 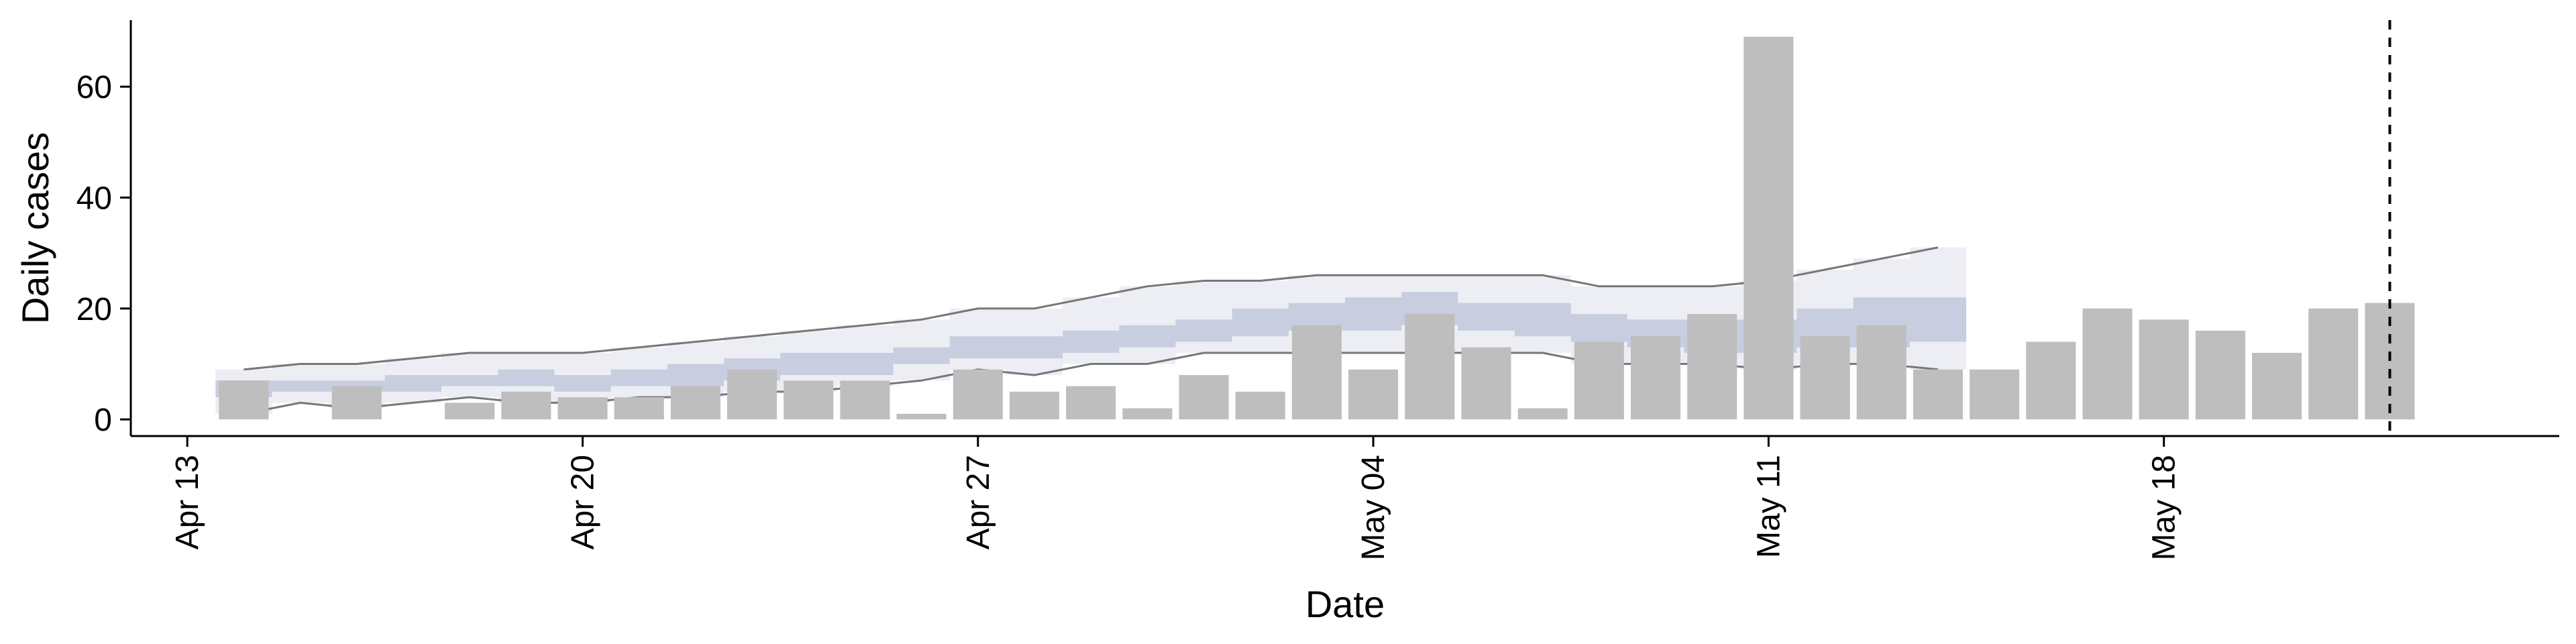 I want to click on x-tick-label-2020-05-18: May 18, so click(x=2164, y=507).